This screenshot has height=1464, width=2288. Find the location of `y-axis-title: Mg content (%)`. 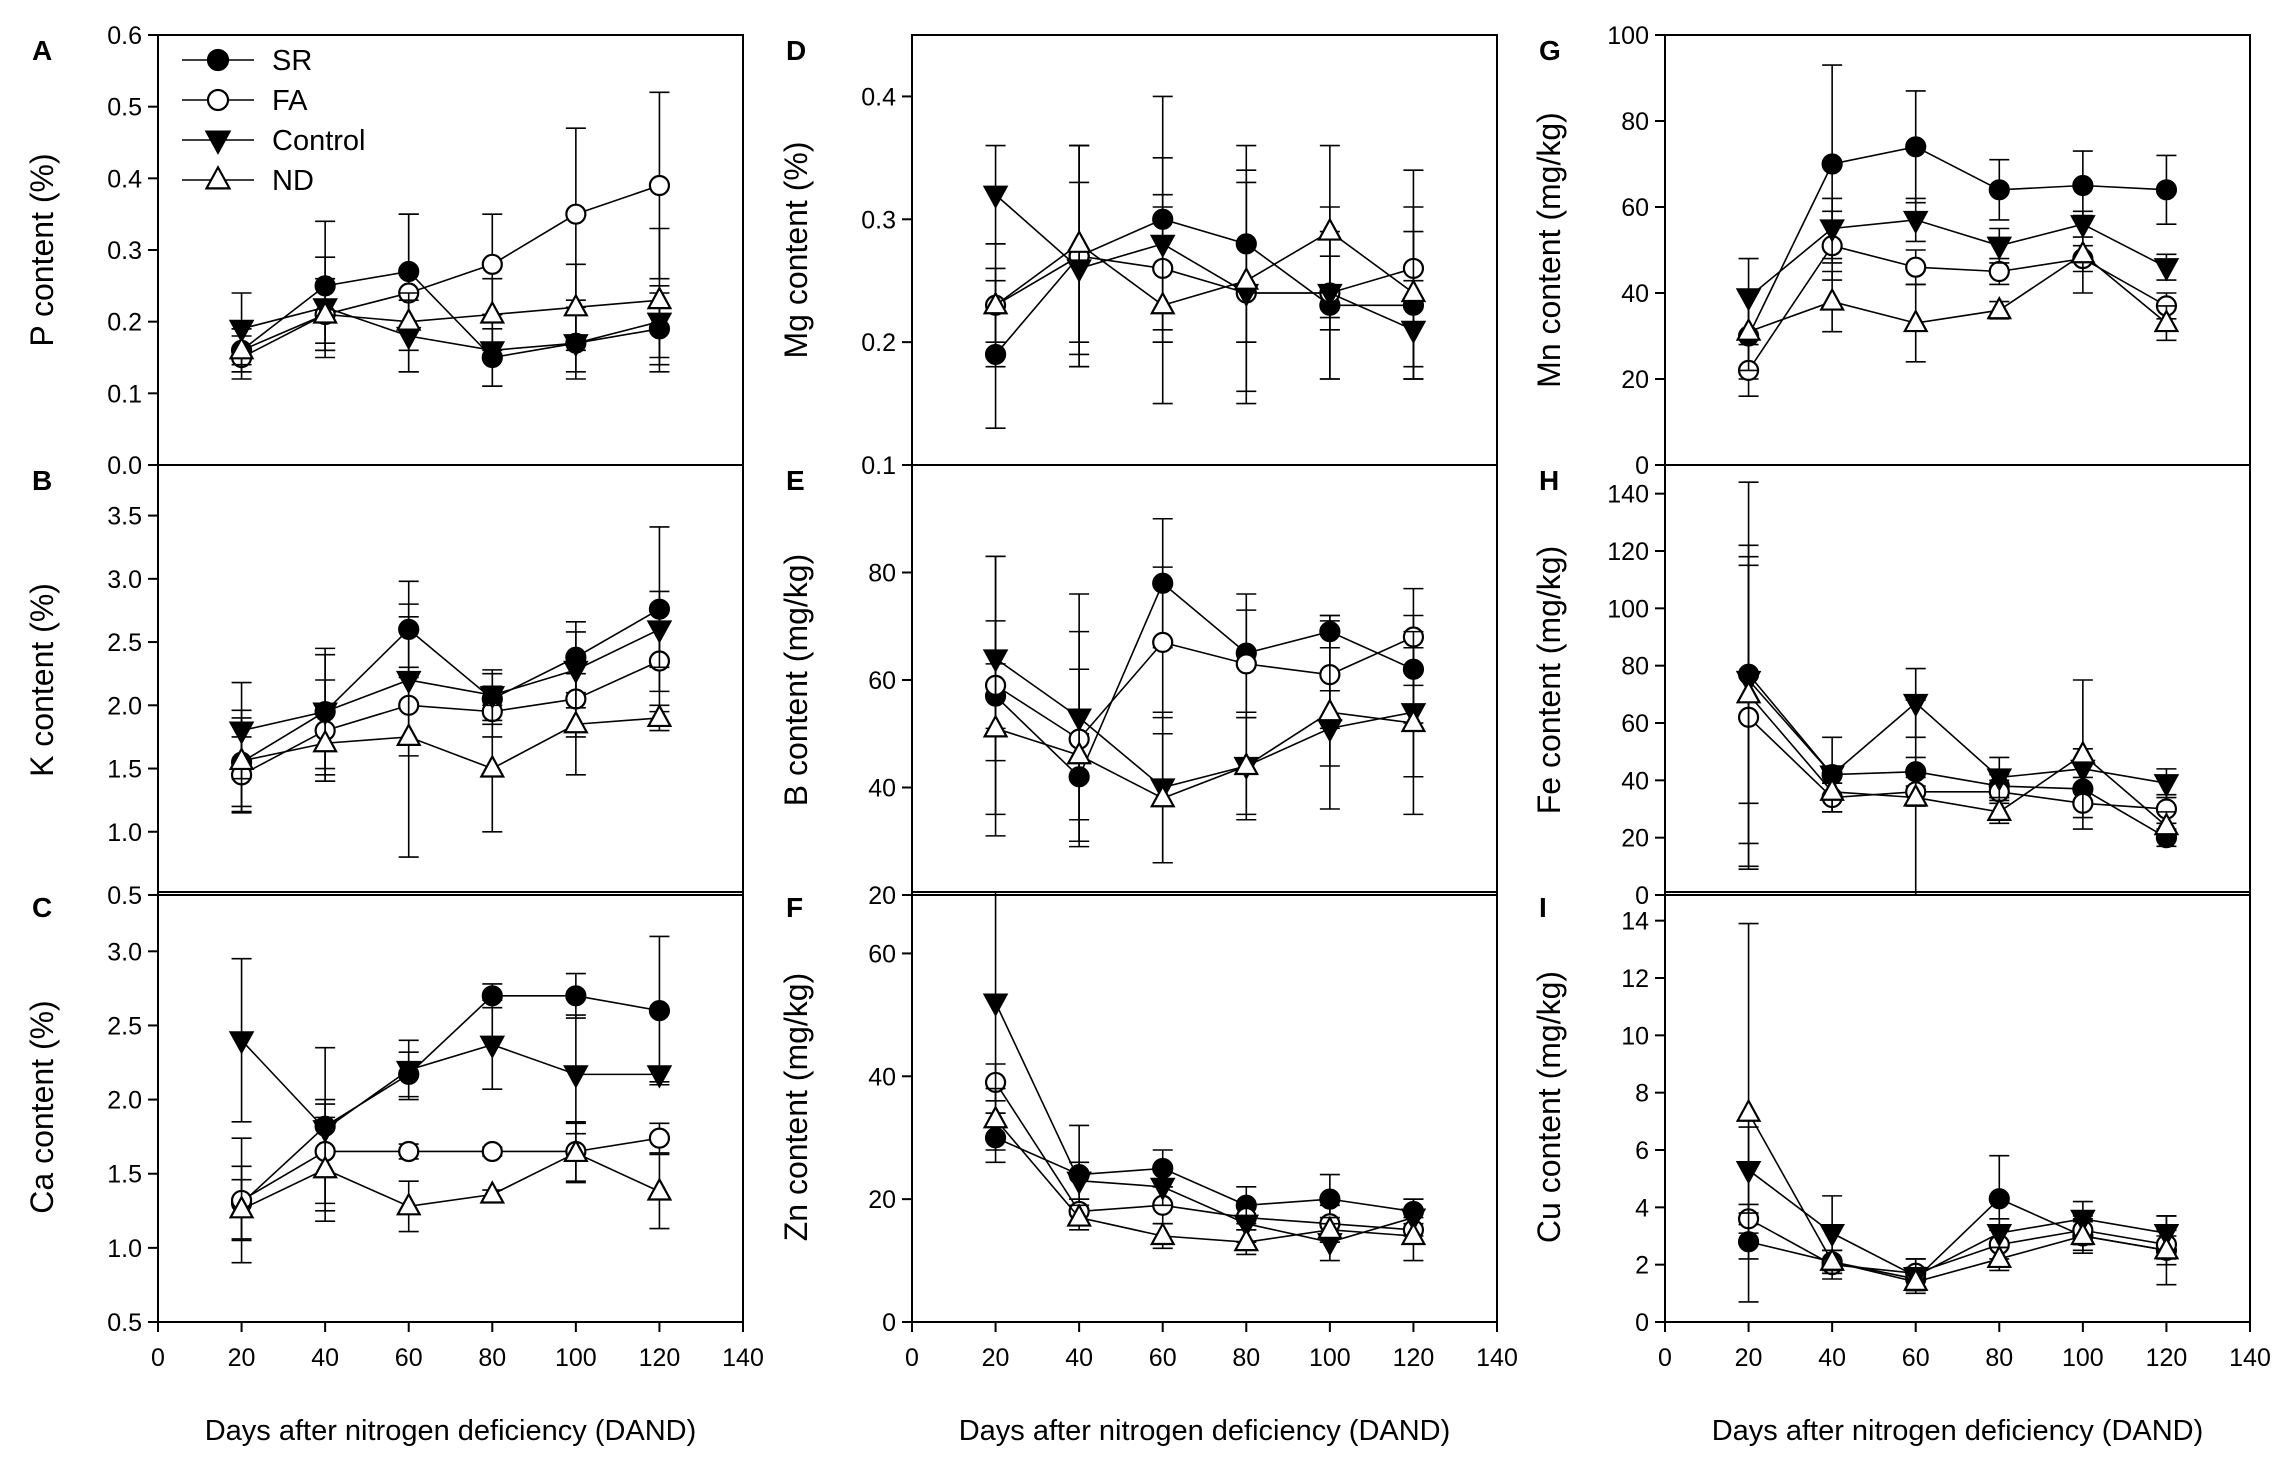

y-axis-title: Mg content (%) is located at coordinates (796, 250).